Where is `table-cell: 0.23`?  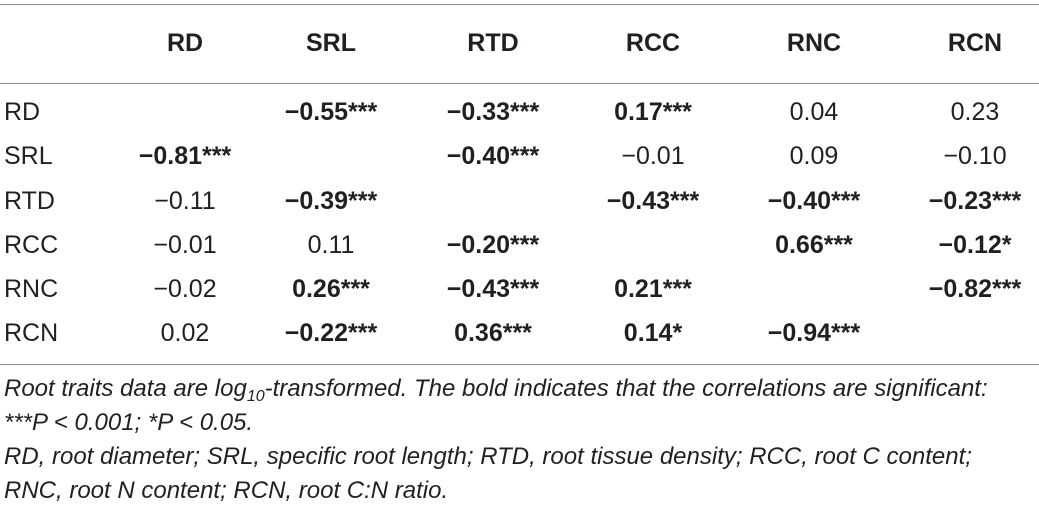 table-cell: 0.23 is located at coordinates (975, 112).